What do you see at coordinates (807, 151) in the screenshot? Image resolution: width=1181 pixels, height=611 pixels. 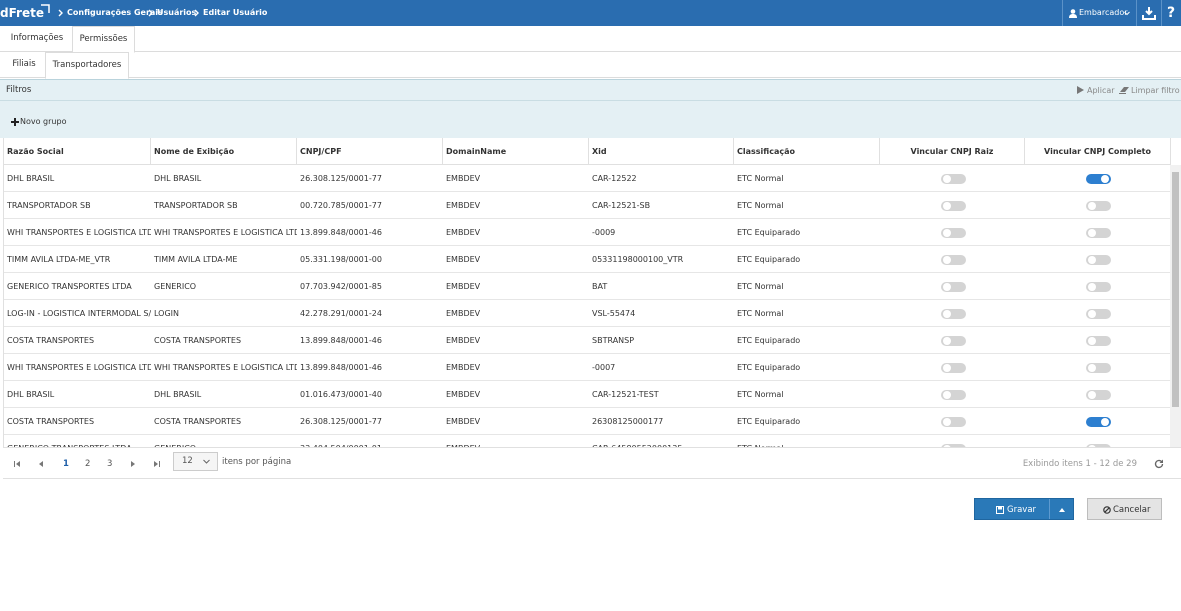 I see `column-header: Classificação` at bounding box center [807, 151].